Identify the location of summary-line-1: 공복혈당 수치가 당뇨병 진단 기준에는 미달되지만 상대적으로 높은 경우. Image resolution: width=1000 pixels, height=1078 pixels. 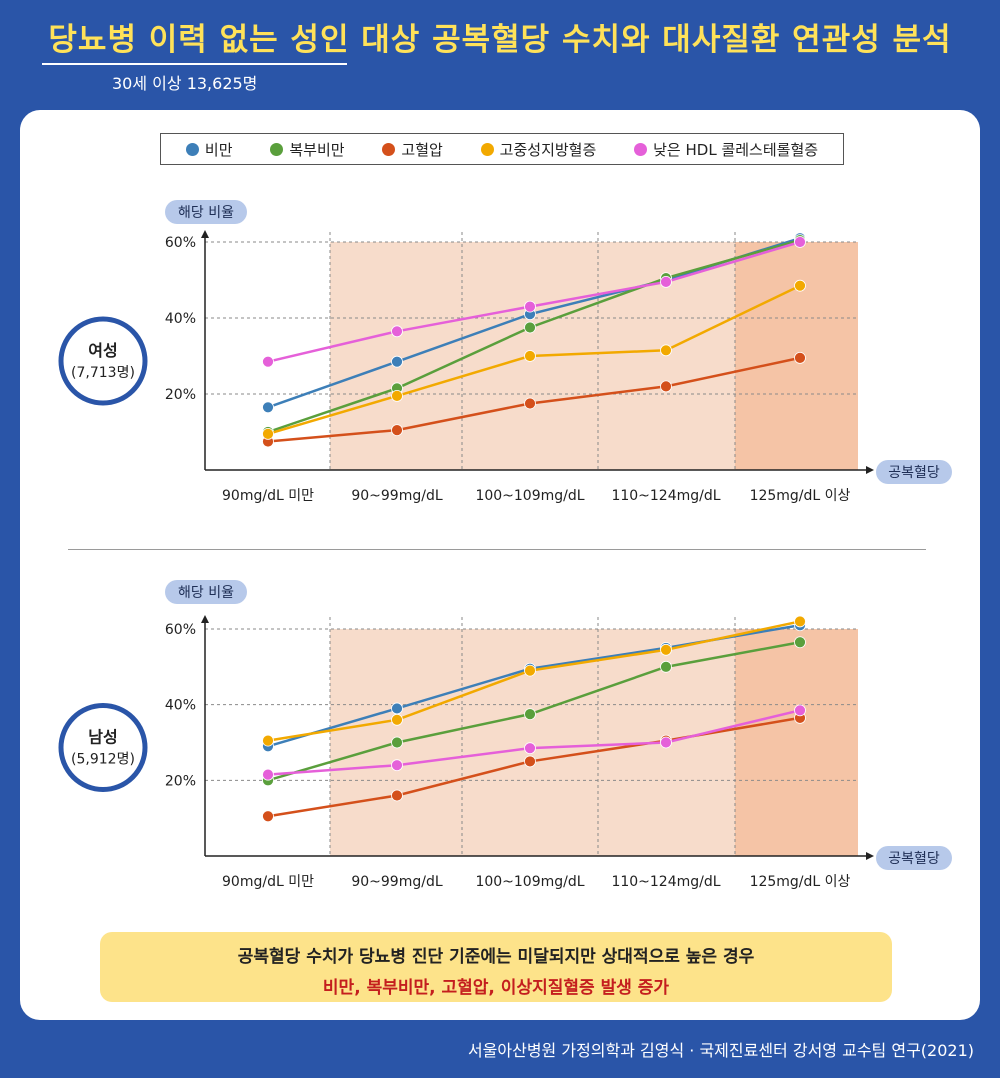
(496, 957).